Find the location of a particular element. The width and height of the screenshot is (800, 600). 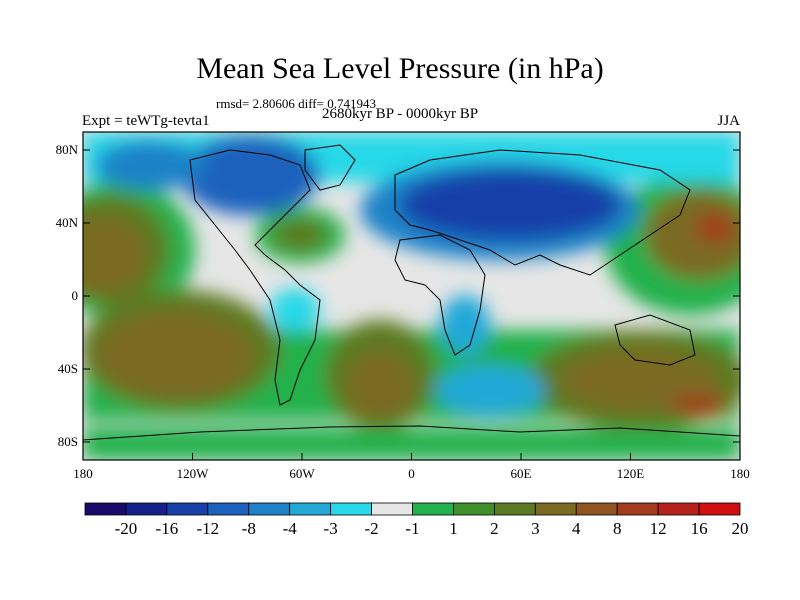

map-title: Mean Sea Level Pressure (in hPa) is located at coordinates (400, 68).